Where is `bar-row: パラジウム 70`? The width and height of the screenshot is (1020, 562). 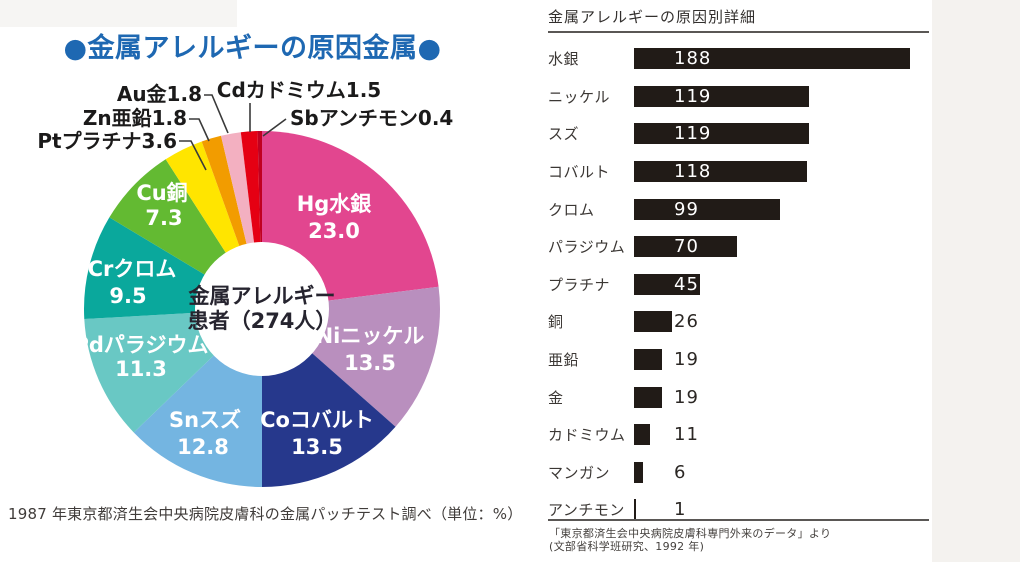 bar-row: パラジウム 70 is located at coordinates (738, 247).